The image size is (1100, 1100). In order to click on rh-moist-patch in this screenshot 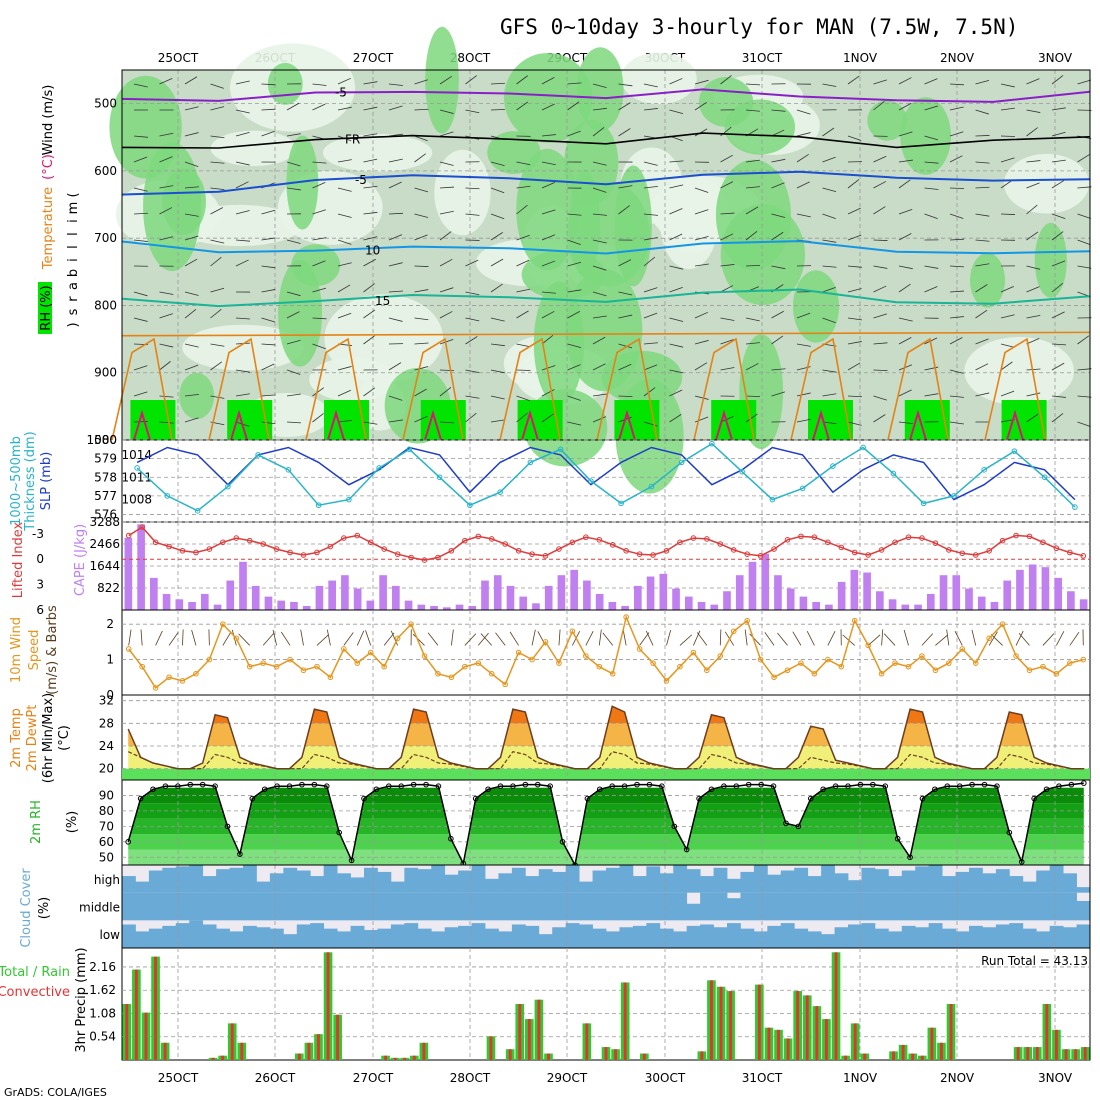, I will do `click(563, 275)`.